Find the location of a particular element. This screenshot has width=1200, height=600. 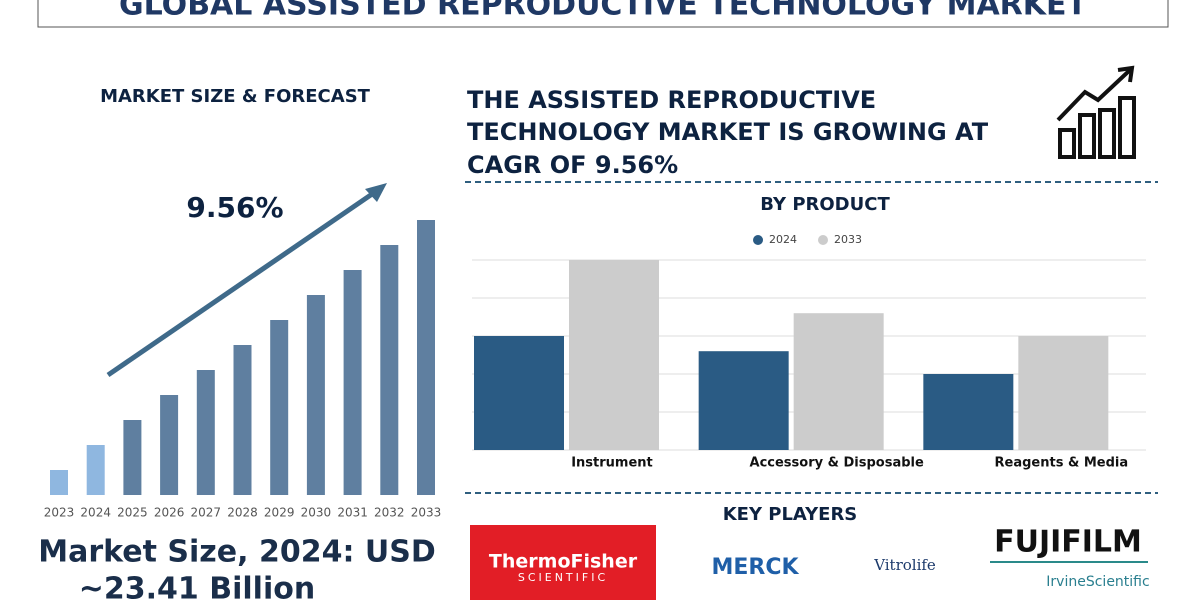

x-tick-label: 2023 is located at coordinates (59, 513).